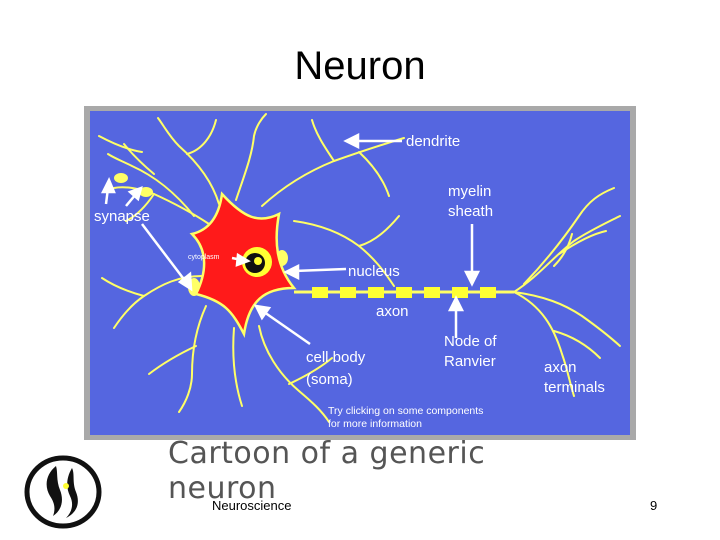 This screenshot has height=540, width=720. Describe the element at coordinates (405, 411) in the screenshot. I see `hint-line1: Try clicking on some components` at that location.